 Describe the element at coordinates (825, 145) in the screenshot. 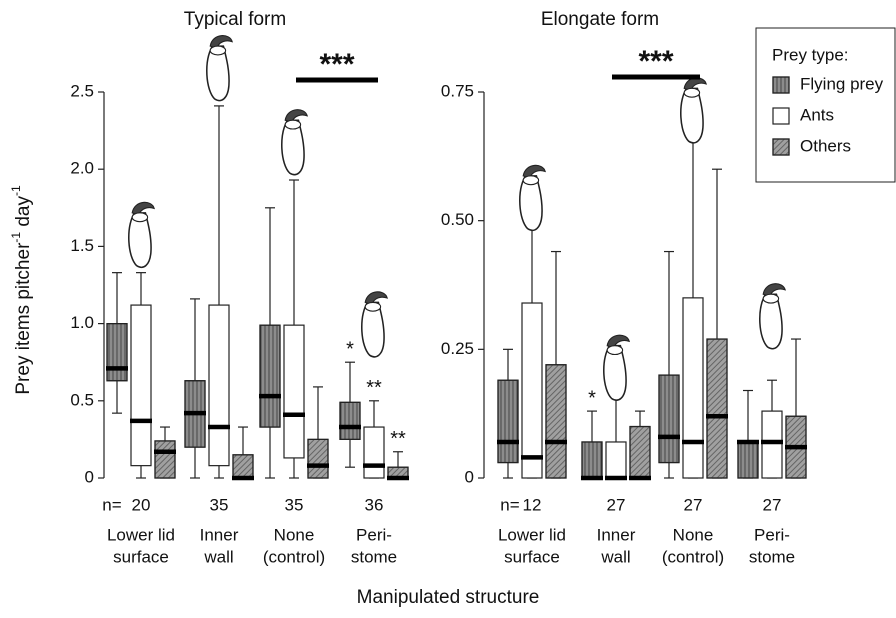

I see `legend-label: Others` at that location.